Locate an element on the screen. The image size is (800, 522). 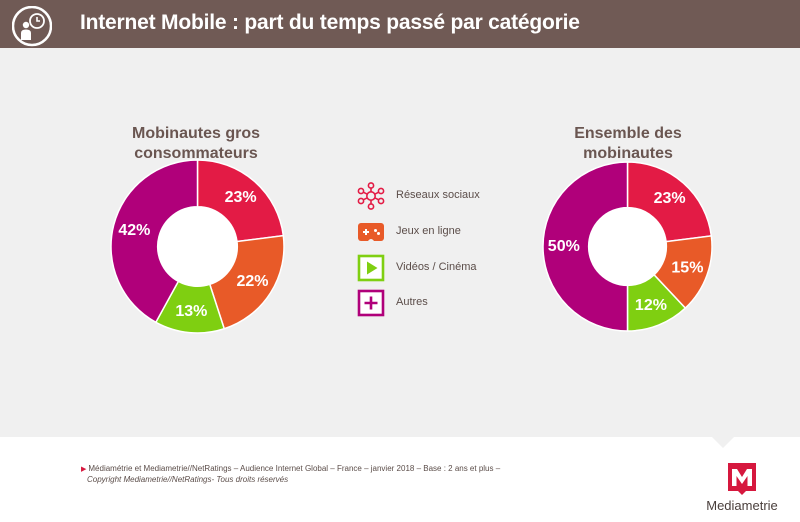
legend-label: Jeux en ligne is located at coordinates (428, 231).